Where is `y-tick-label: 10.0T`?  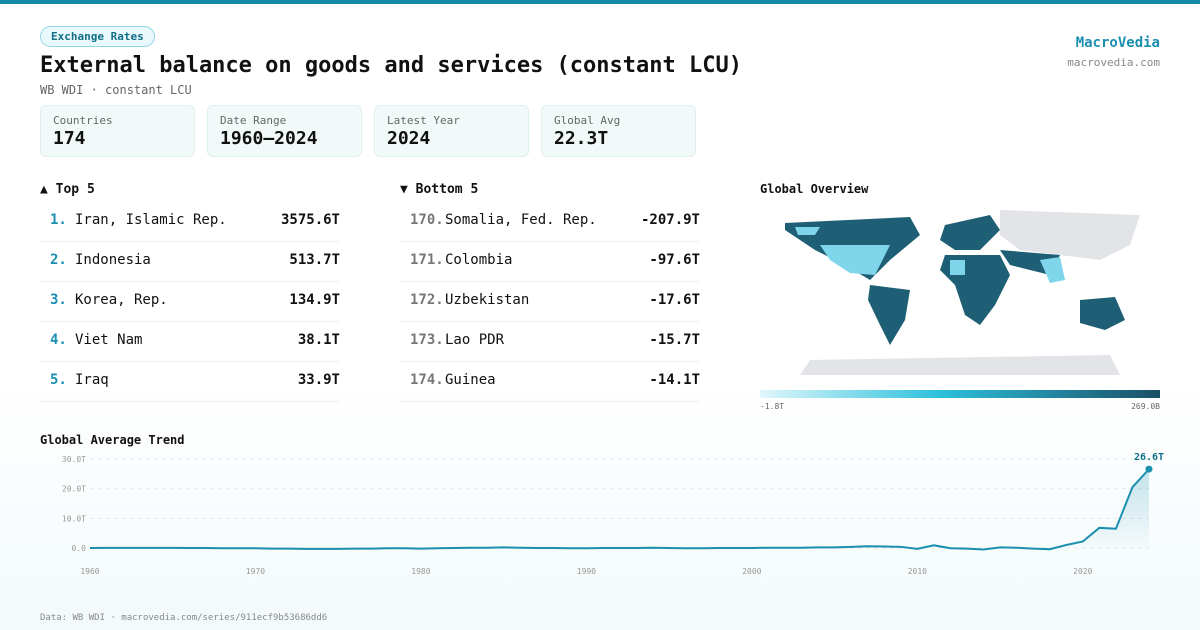
y-tick-label: 10.0T is located at coordinates (74, 518).